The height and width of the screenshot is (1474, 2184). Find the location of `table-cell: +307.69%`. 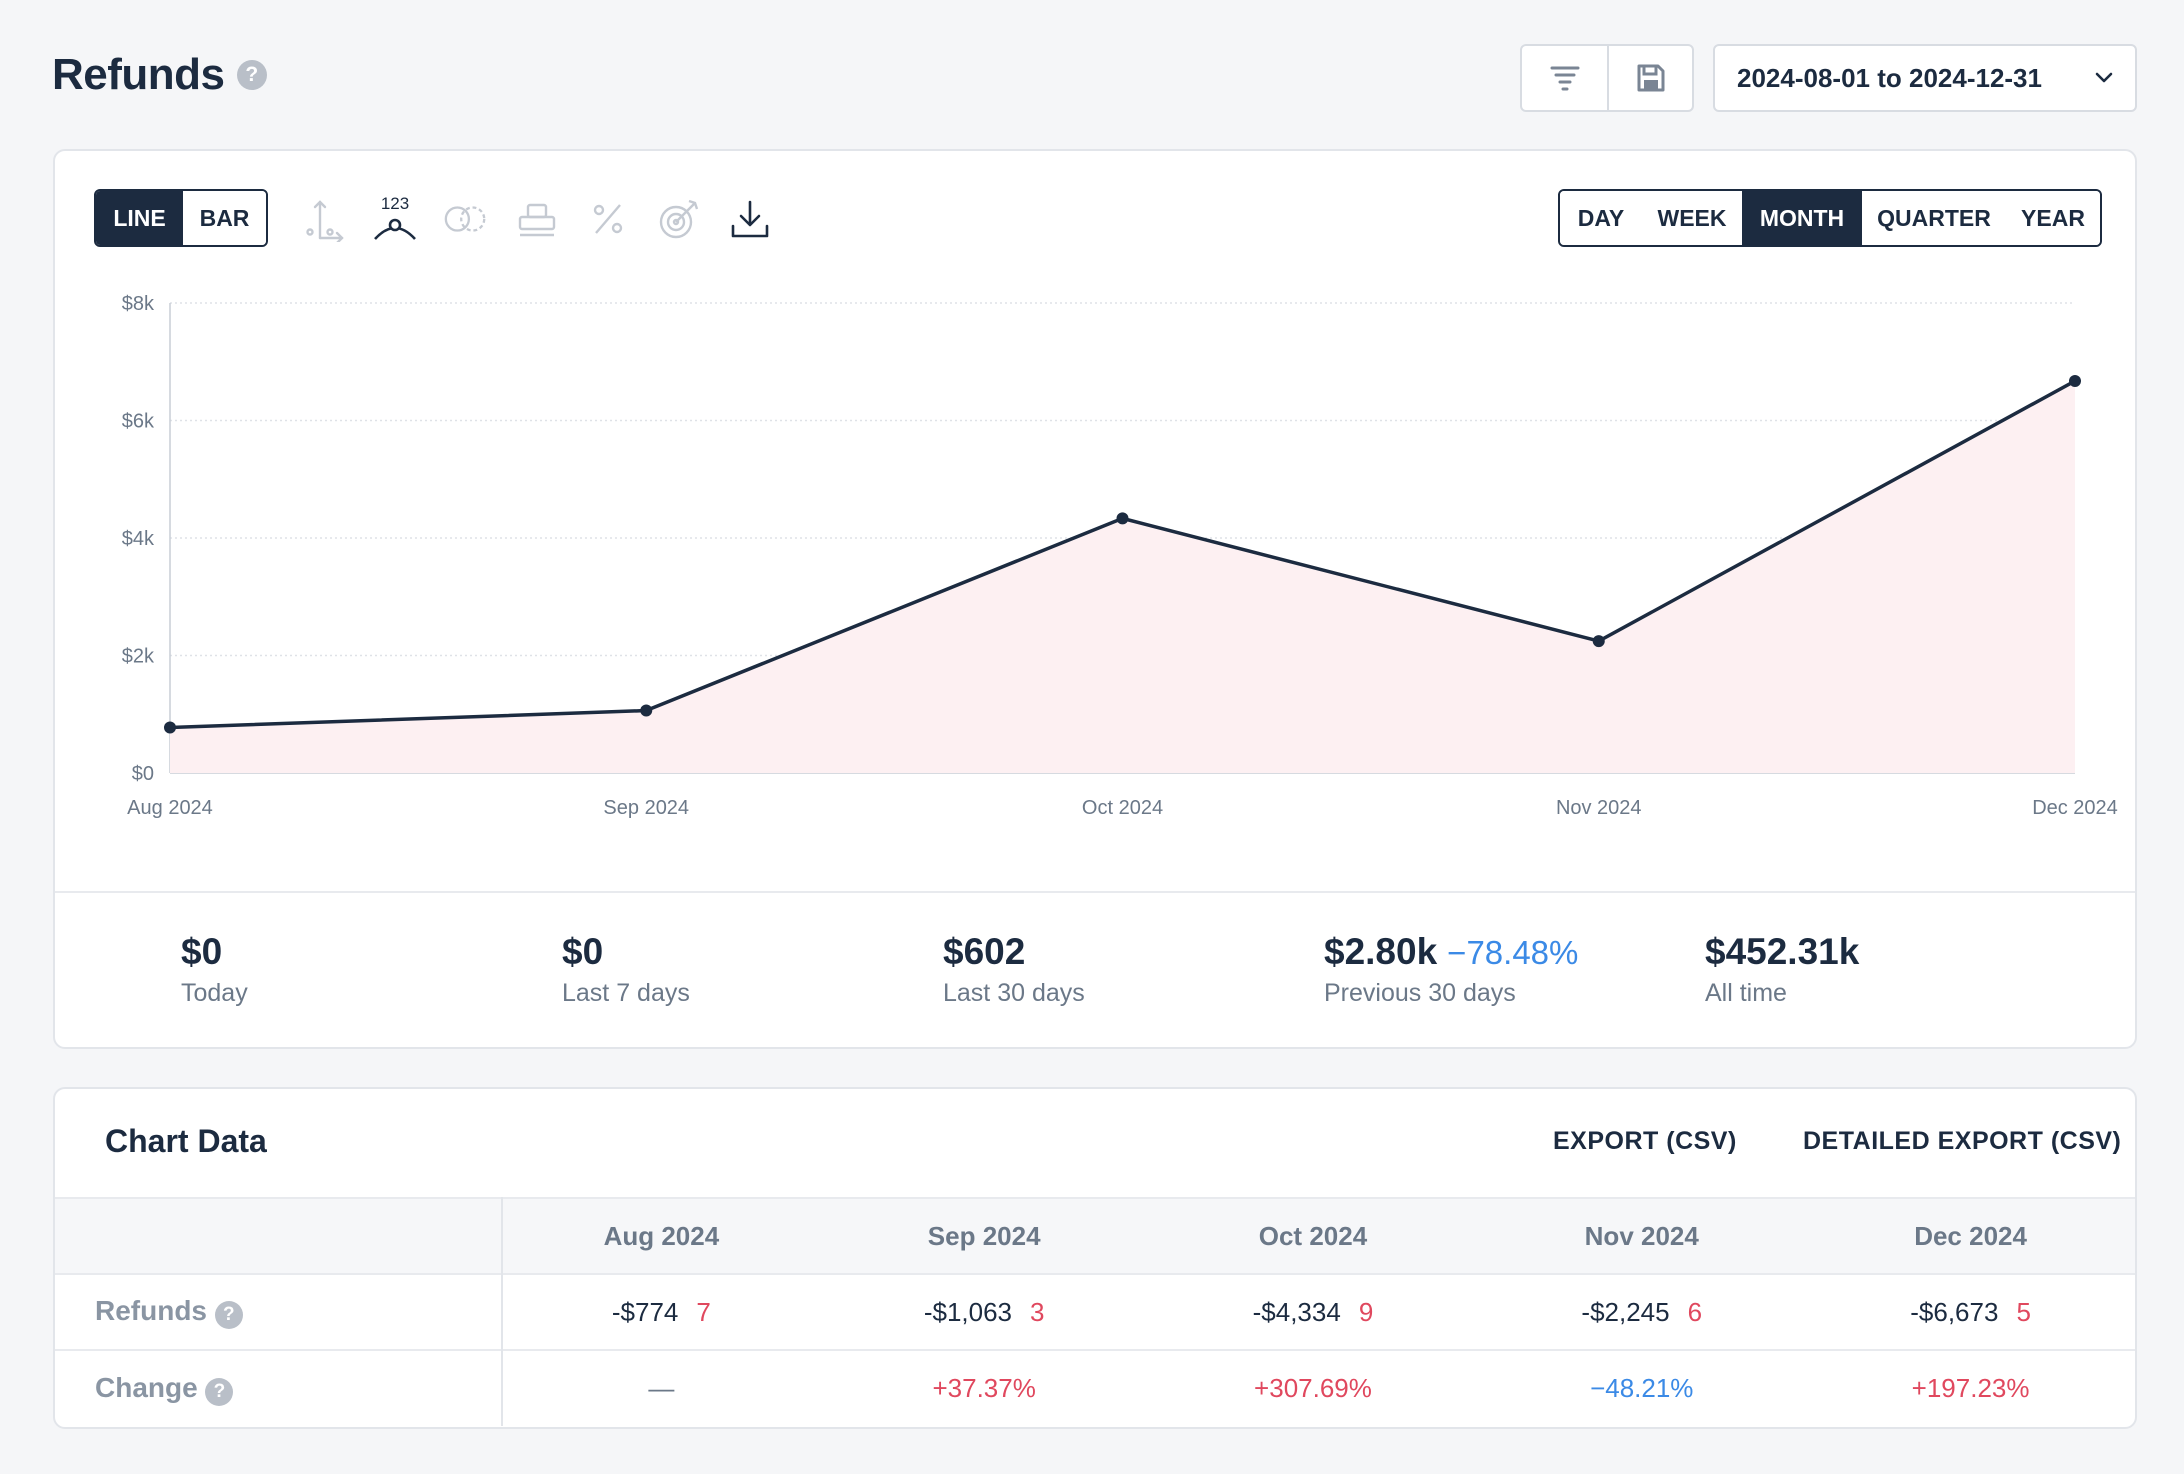

table-cell: +307.69% is located at coordinates (1313, 1387).